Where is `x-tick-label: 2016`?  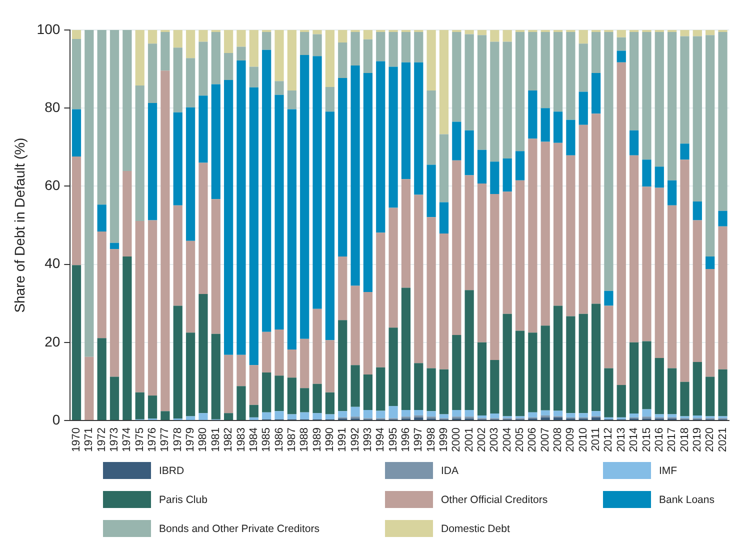 x-tick-label: 2016 is located at coordinates (659, 440).